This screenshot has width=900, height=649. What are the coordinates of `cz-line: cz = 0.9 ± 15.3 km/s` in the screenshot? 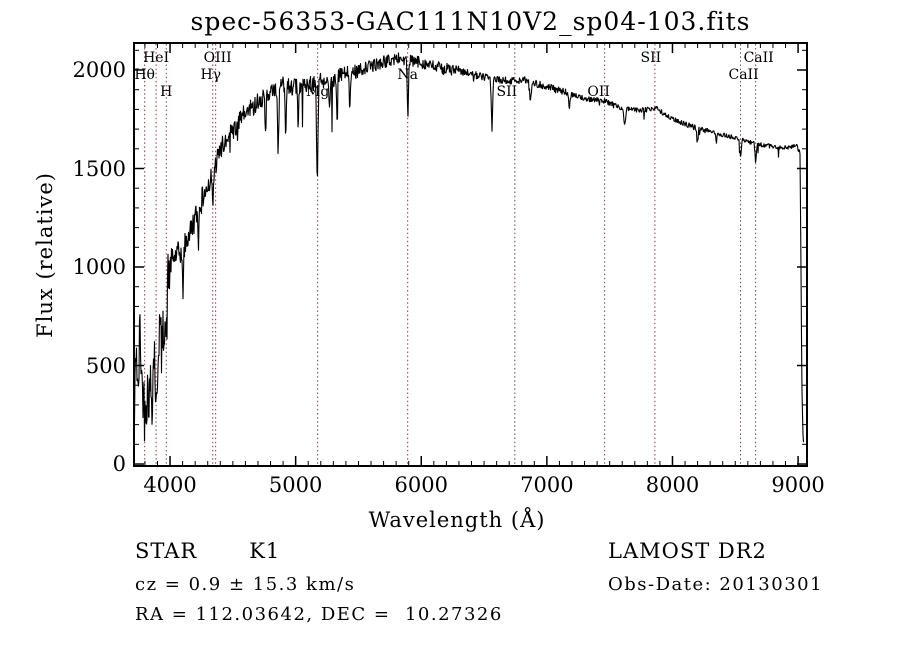 It's located at (245, 584).